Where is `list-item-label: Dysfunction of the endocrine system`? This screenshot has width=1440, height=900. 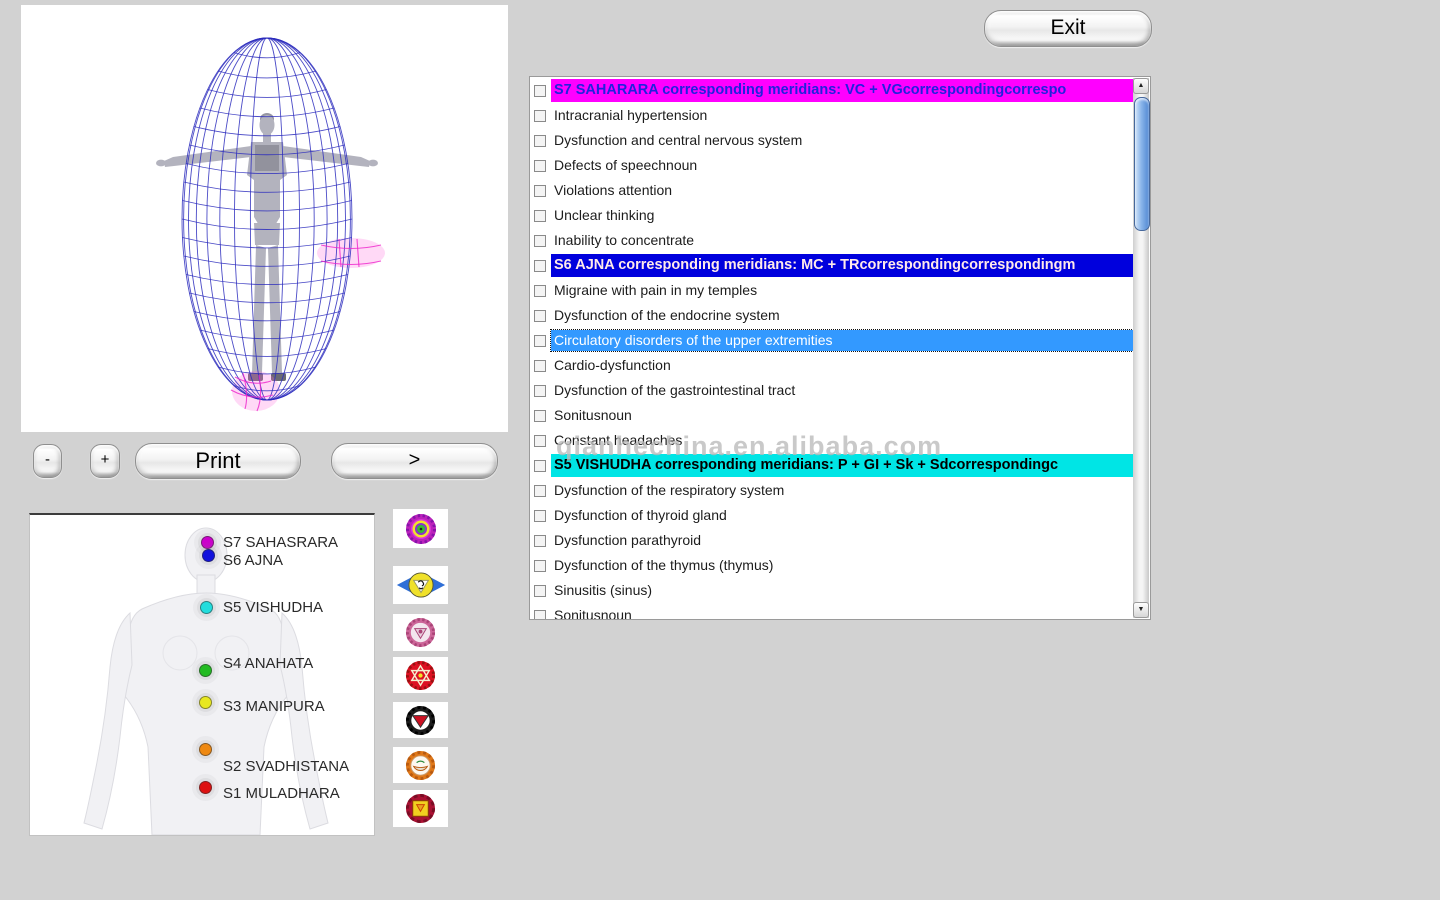 list-item-label: Dysfunction of the endocrine system is located at coordinates (667, 315).